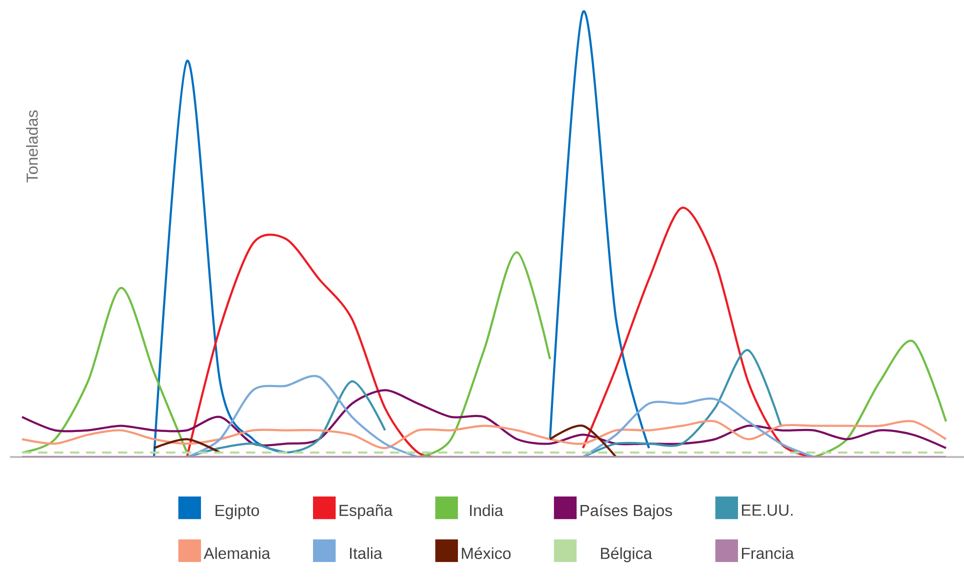 The image size is (964, 577). What do you see at coordinates (626, 554) in the screenshot?
I see `legend-label: Bélgica` at bounding box center [626, 554].